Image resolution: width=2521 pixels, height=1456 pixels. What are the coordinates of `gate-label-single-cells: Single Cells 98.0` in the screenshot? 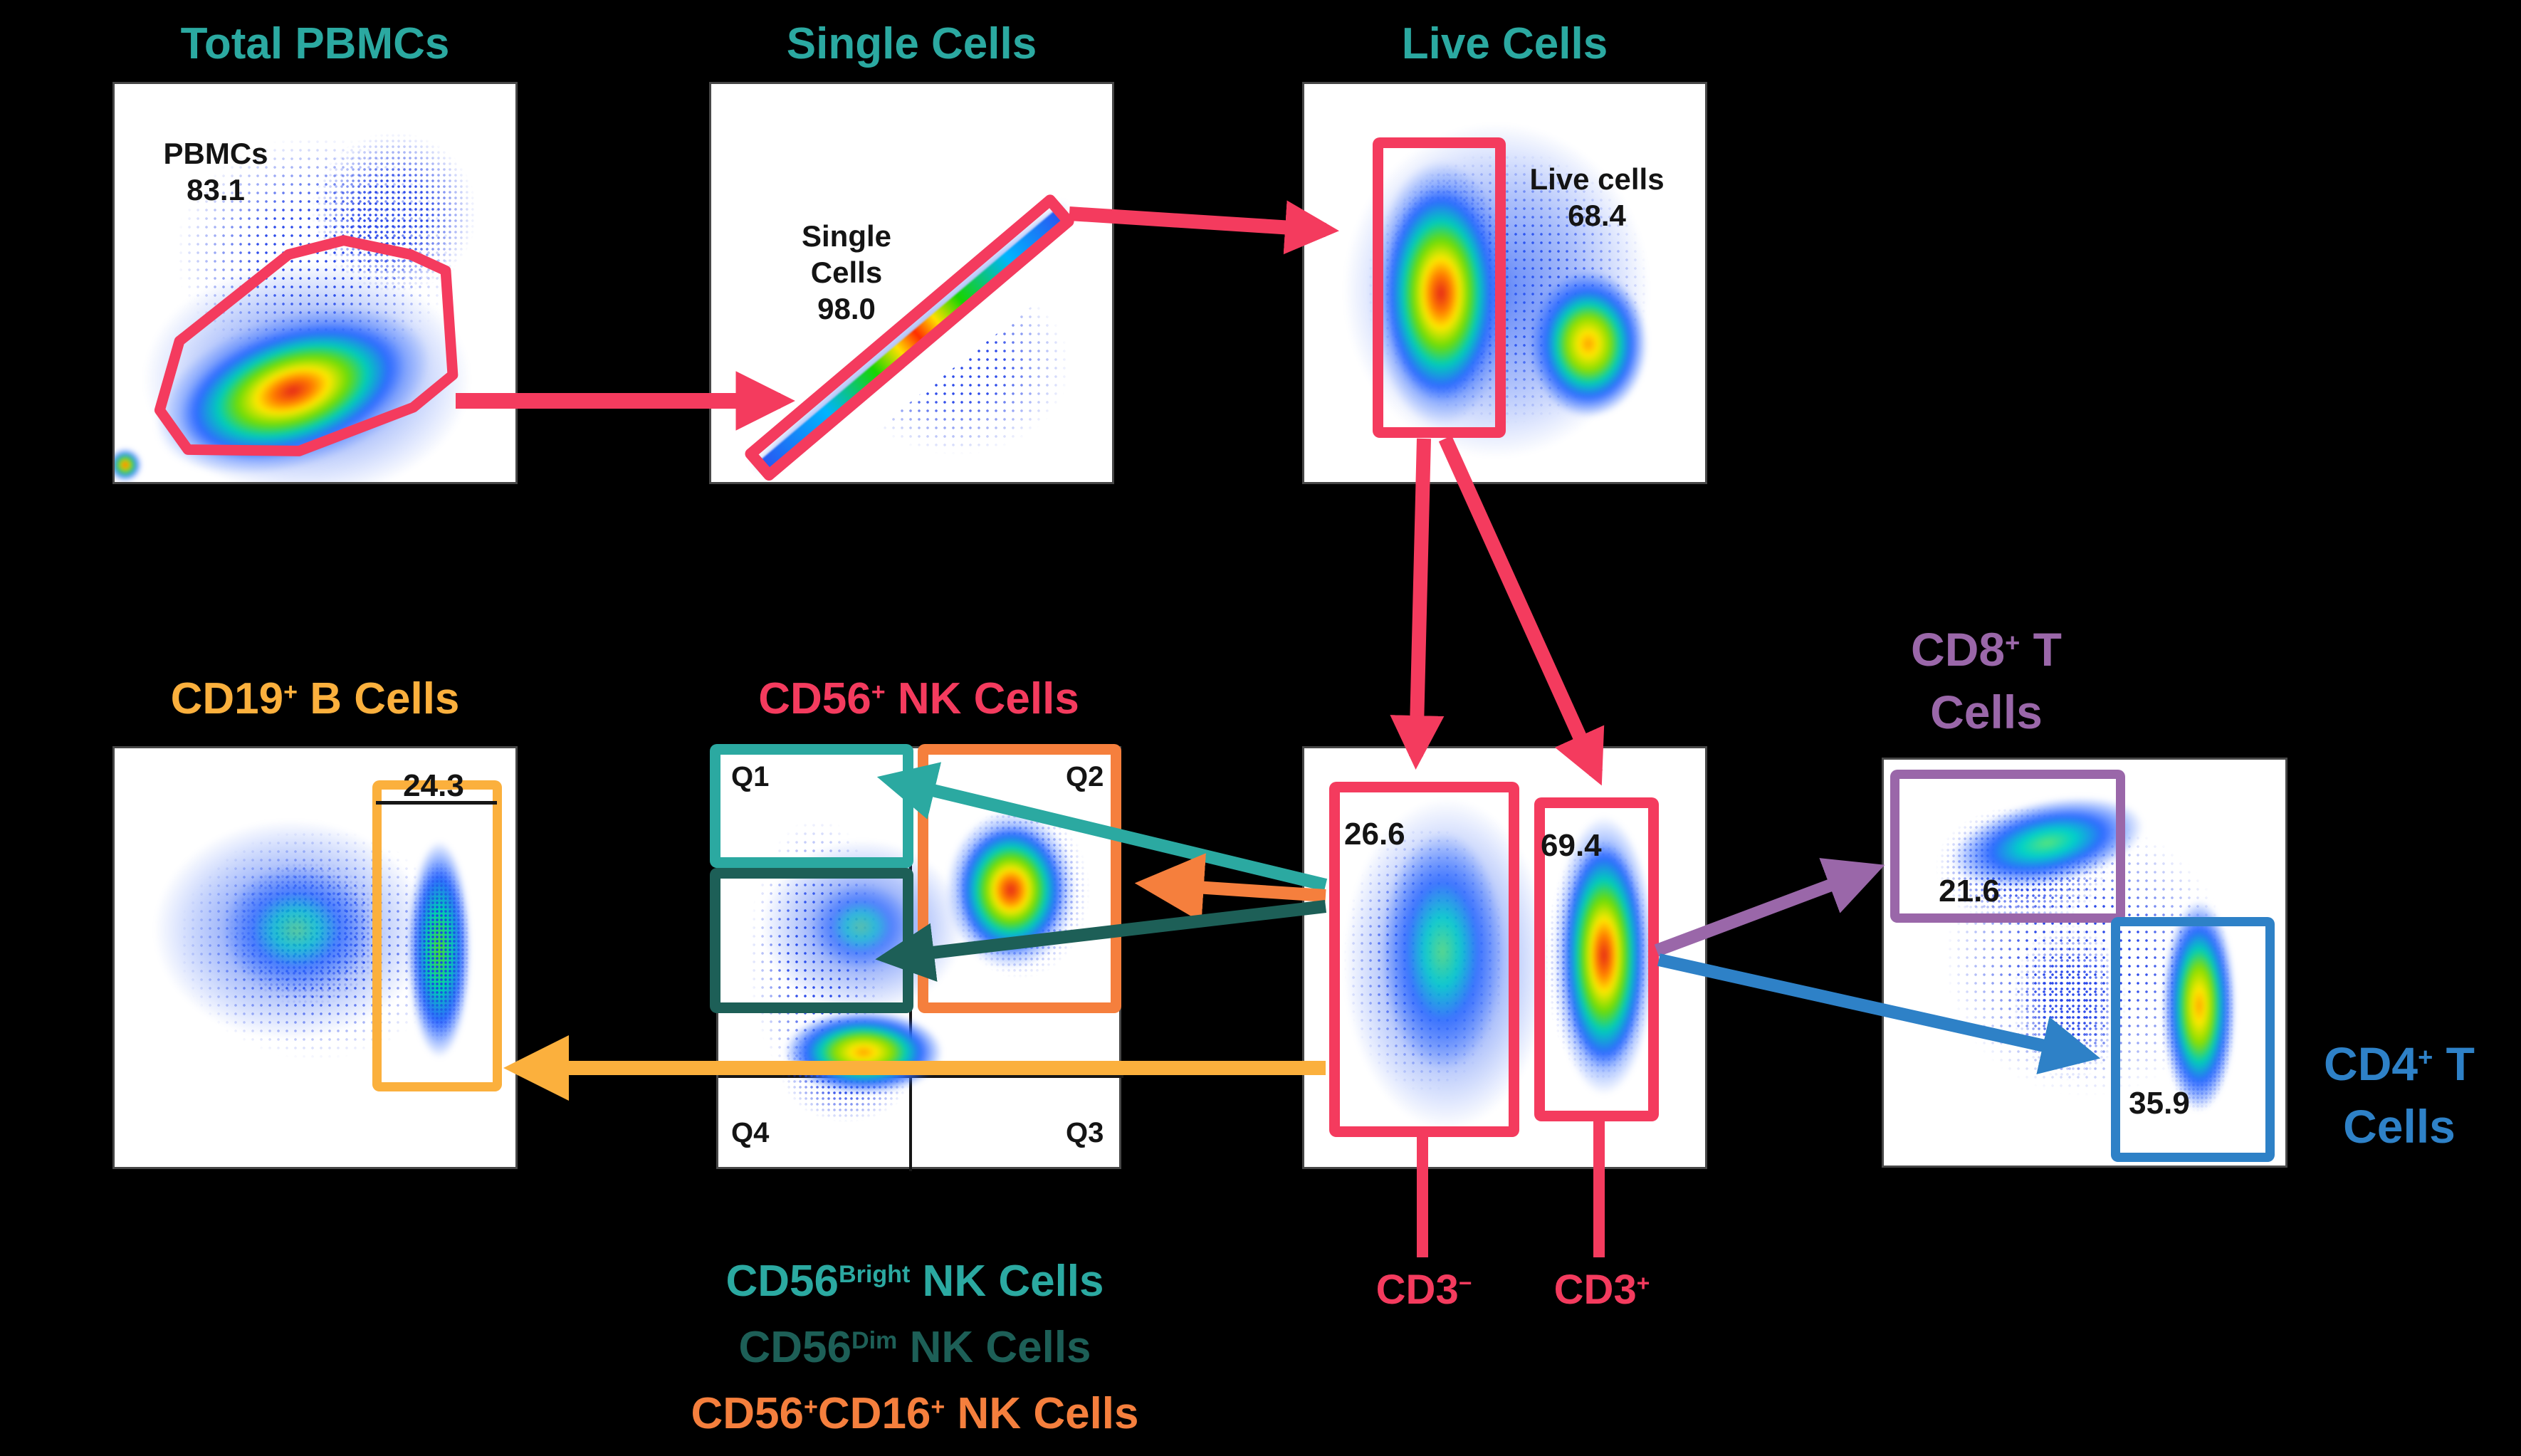 It's located at (846, 273).